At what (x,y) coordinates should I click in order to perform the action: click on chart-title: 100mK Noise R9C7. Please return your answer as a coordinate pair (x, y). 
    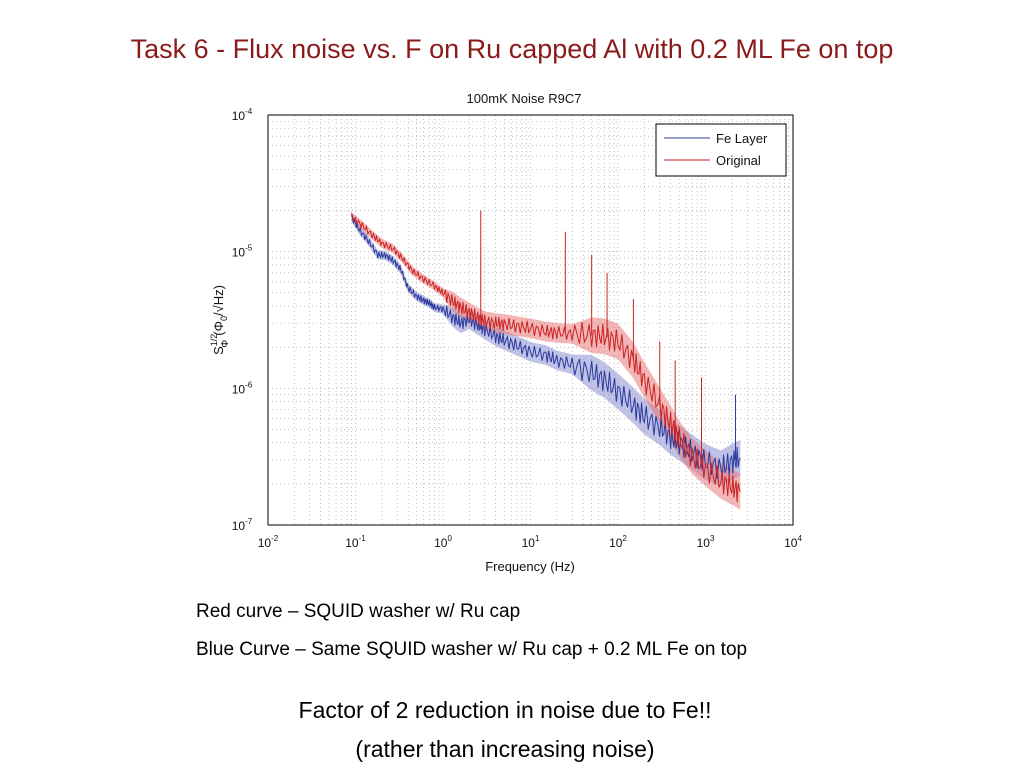
    Looking at the image, I should click on (524, 98).